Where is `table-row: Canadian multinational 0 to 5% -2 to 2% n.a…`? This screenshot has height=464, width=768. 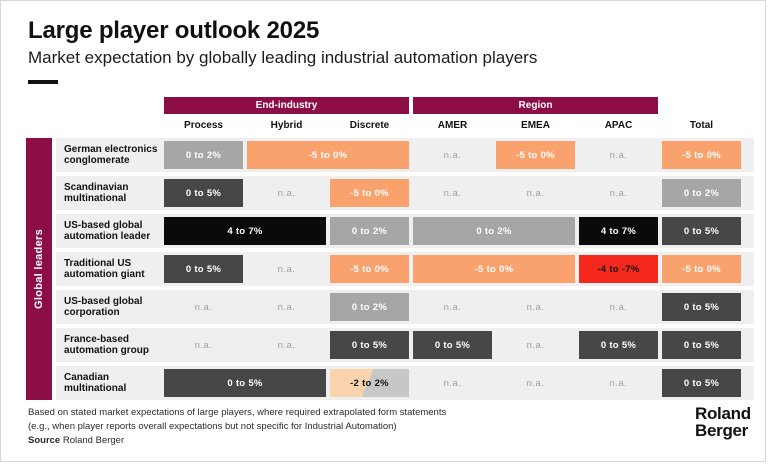
table-row: Canadian multinational 0 to 5% -2 to 2% n.a… is located at coordinates (405, 383).